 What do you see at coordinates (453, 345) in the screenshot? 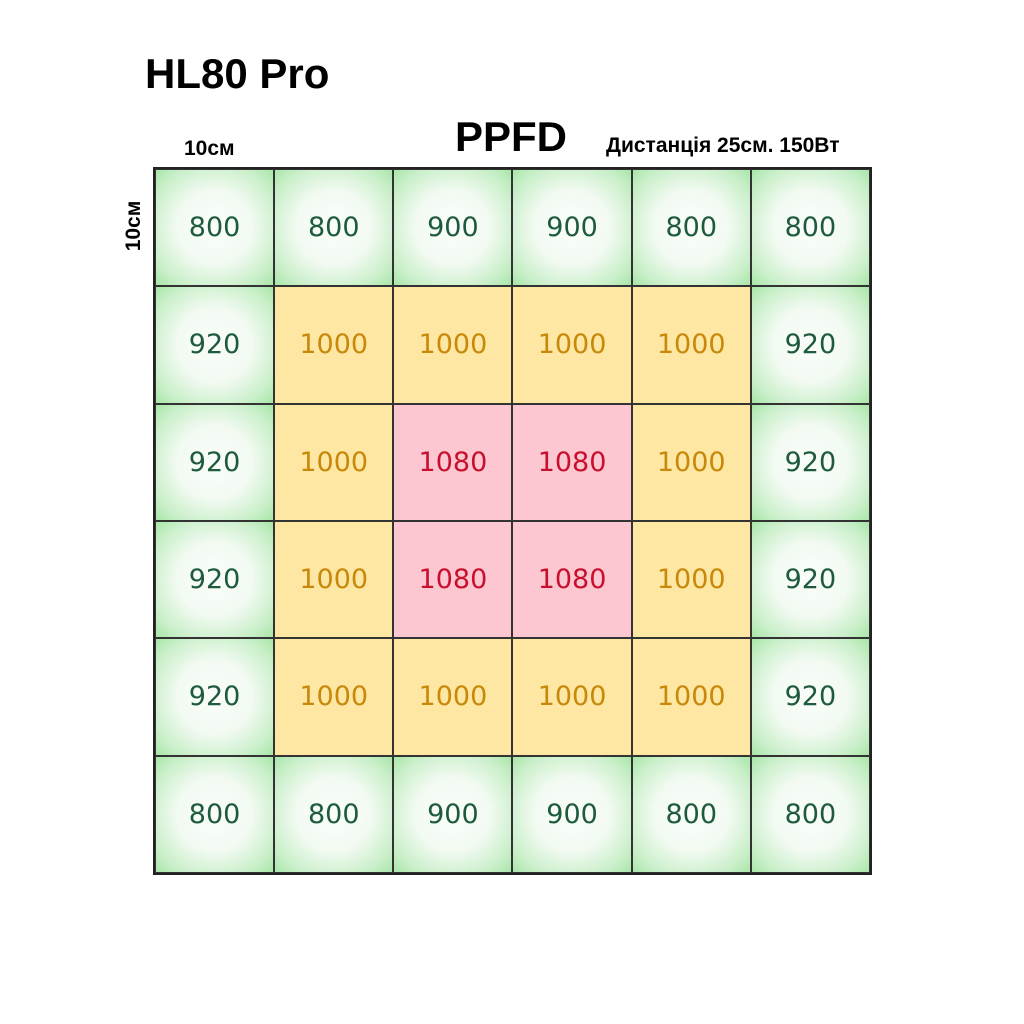
I see `ppfd-cell-r2-c3: 1000` at bounding box center [453, 345].